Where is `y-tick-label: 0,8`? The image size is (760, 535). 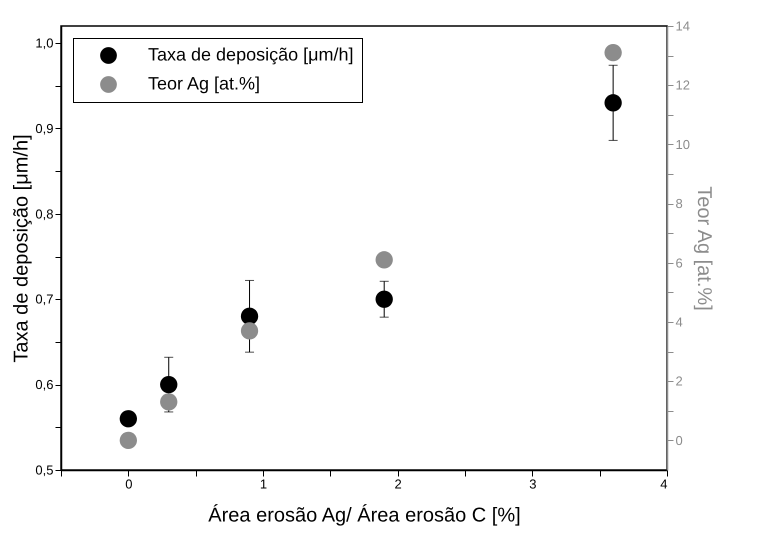
y-tick-label: 0,8 is located at coordinates (44, 214).